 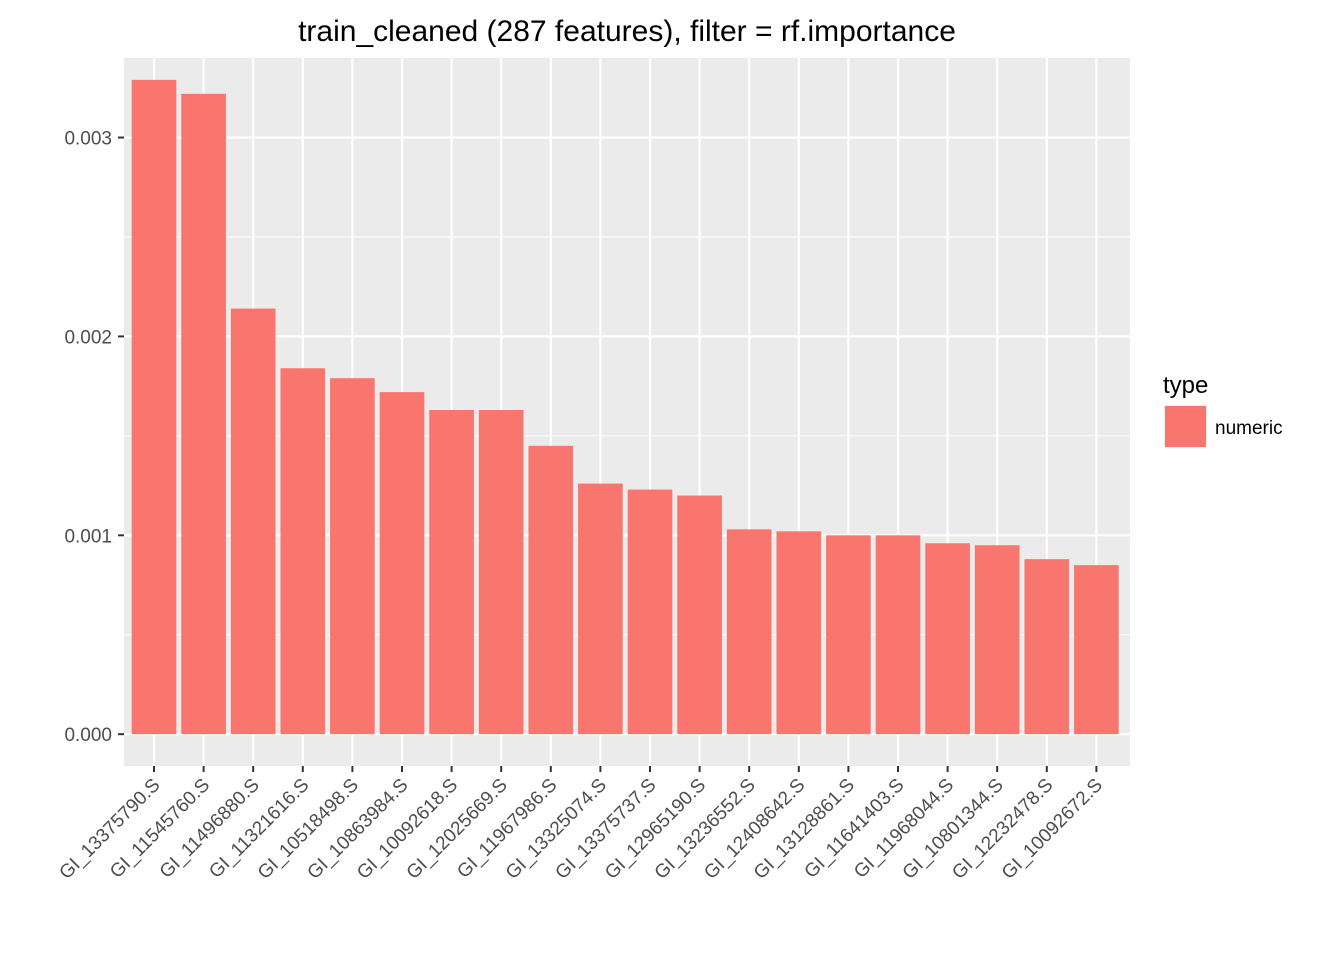 I want to click on y-tick-label: 0.000, so click(x=88, y=735).